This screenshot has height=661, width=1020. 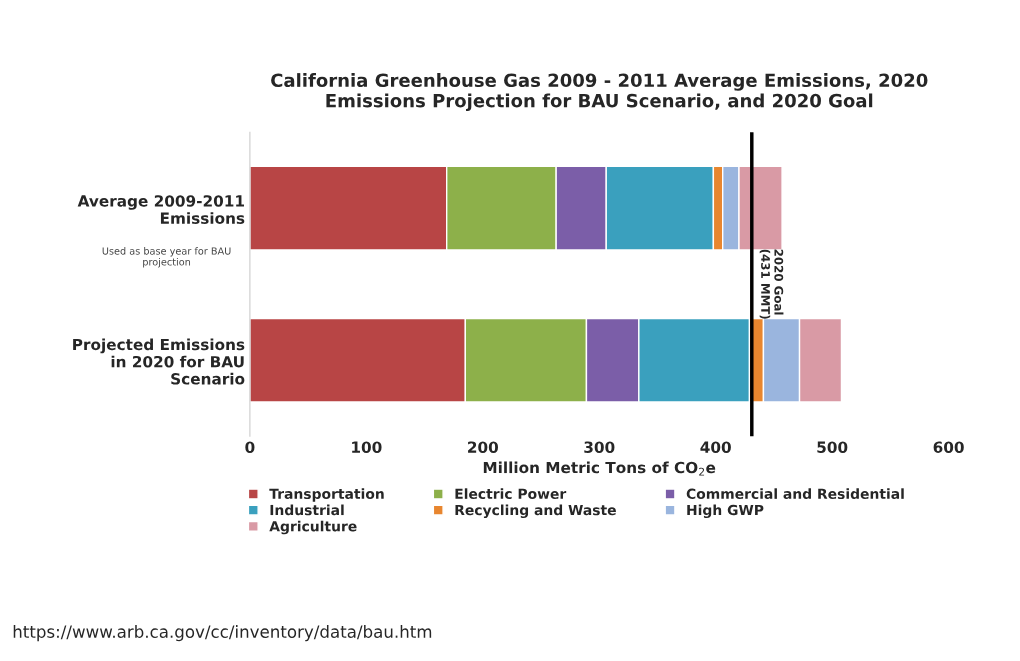 I want to click on legend-label: Transportation, so click(x=326, y=495).